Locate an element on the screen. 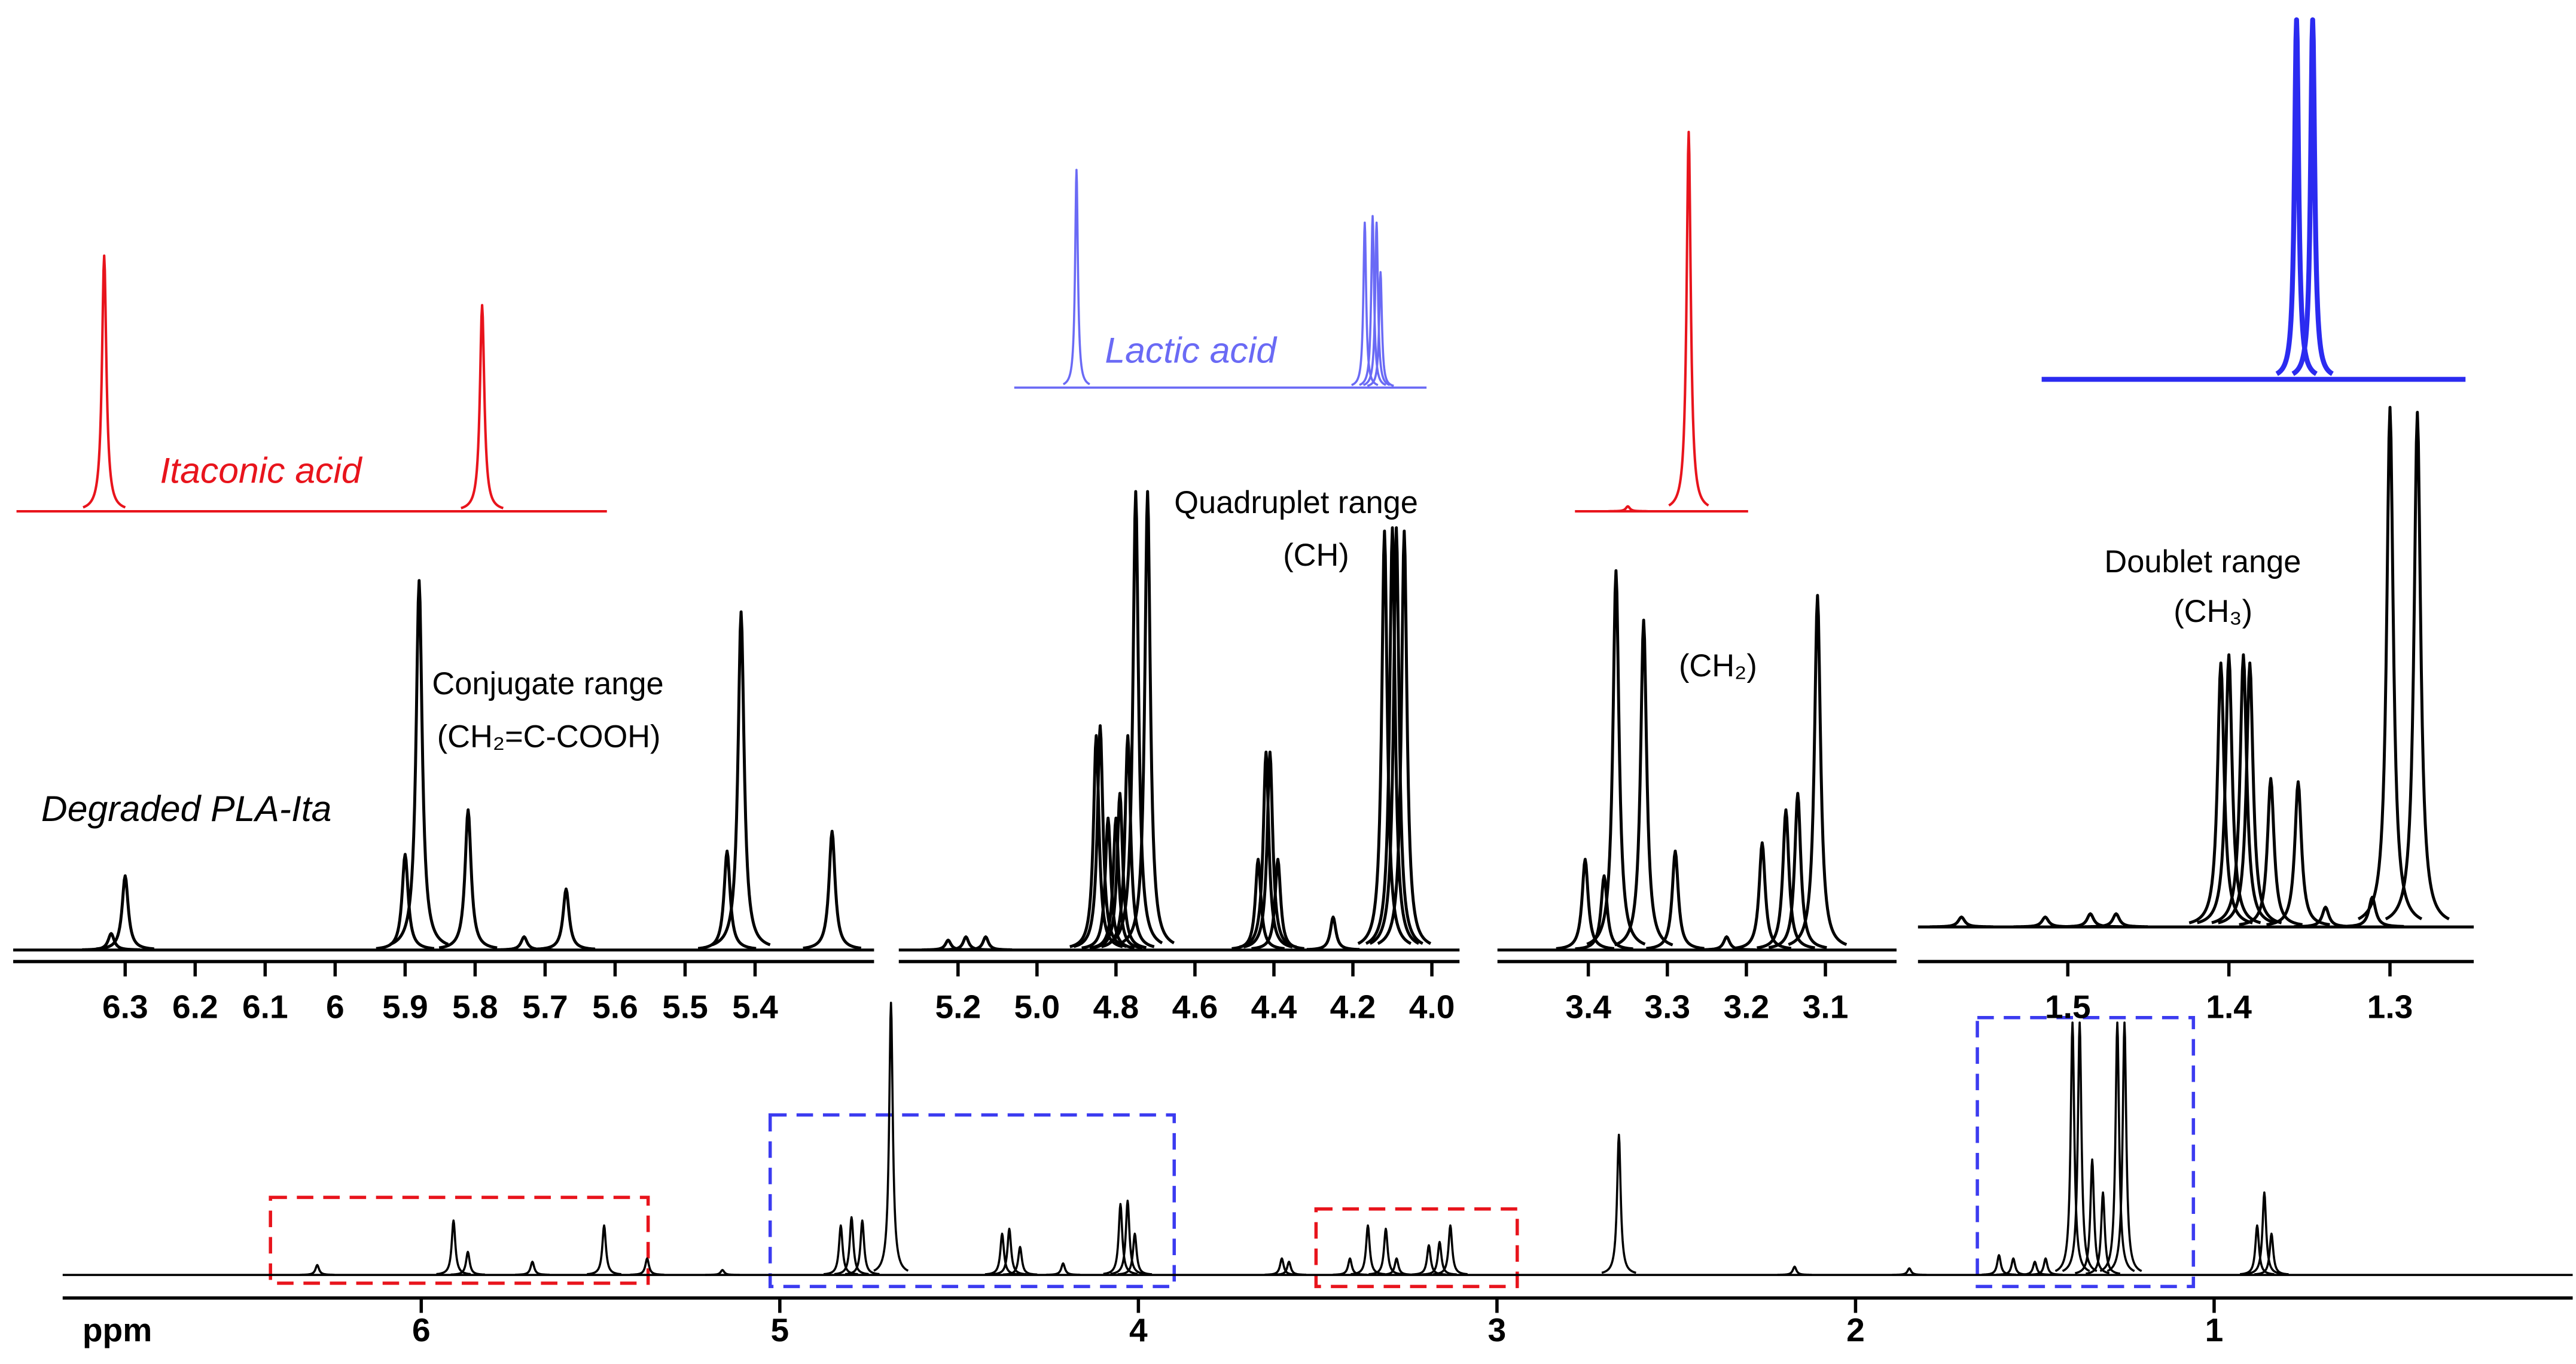 The width and height of the screenshot is (2576, 1364). x-tick-label: 5 is located at coordinates (780, 1330).